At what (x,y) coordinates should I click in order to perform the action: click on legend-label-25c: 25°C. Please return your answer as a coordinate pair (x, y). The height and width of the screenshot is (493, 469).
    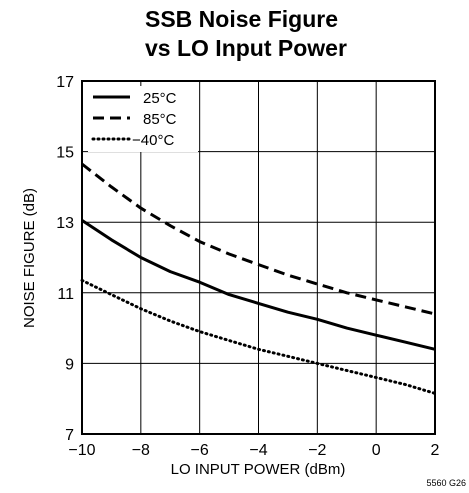
    Looking at the image, I should click on (160, 98).